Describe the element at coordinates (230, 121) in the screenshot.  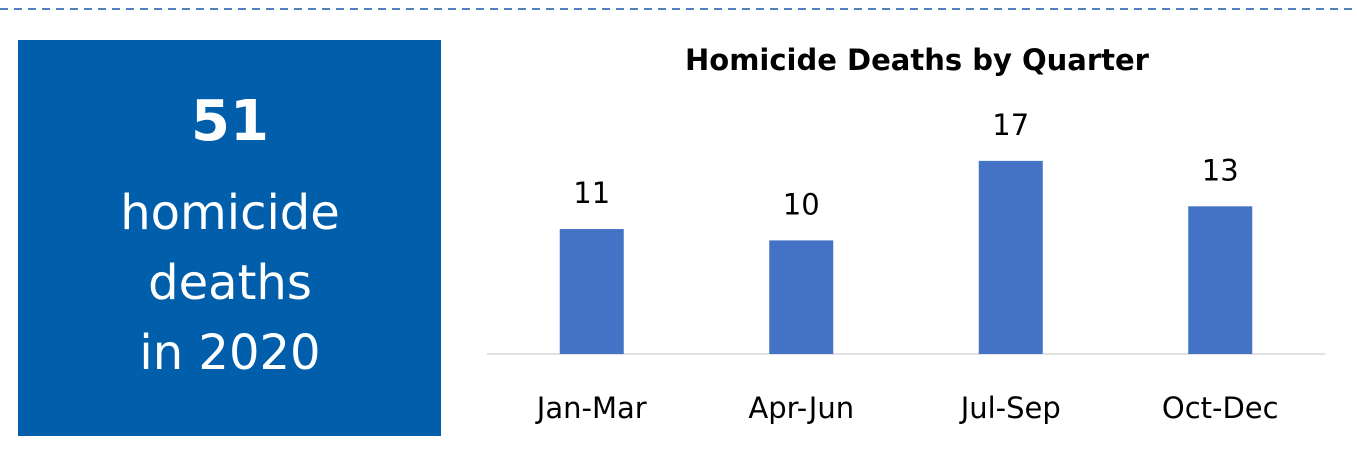
I see `kpi-value: 51` at that location.